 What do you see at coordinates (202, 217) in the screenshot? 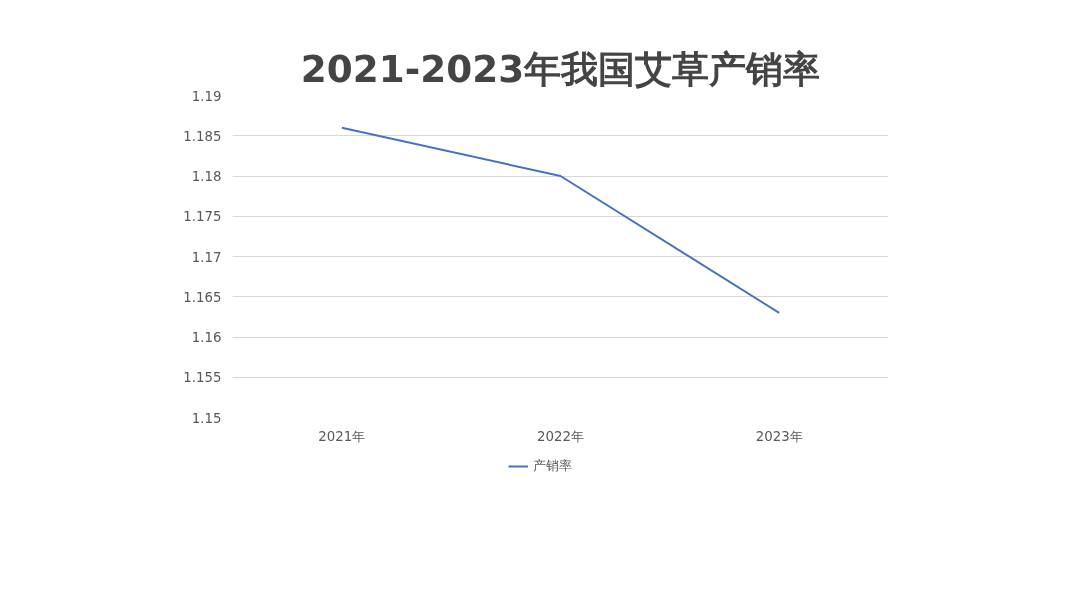
I see `y-tick-label: 1.175` at bounding box center [202, 217].